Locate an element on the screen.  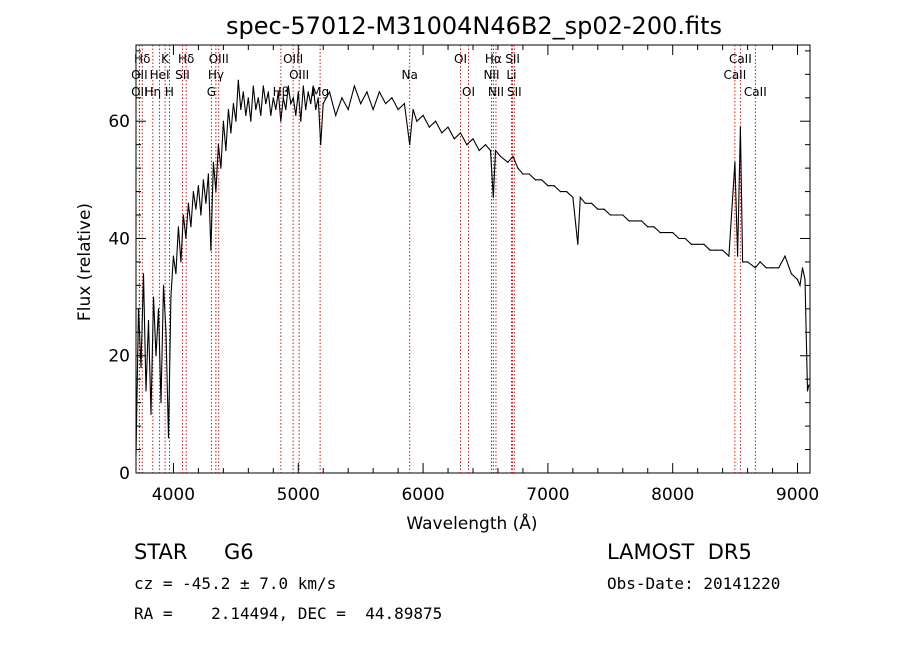
redshift-cz: cz = -45.2 ± 7.0 km/s is located at coordinates (235, 583).